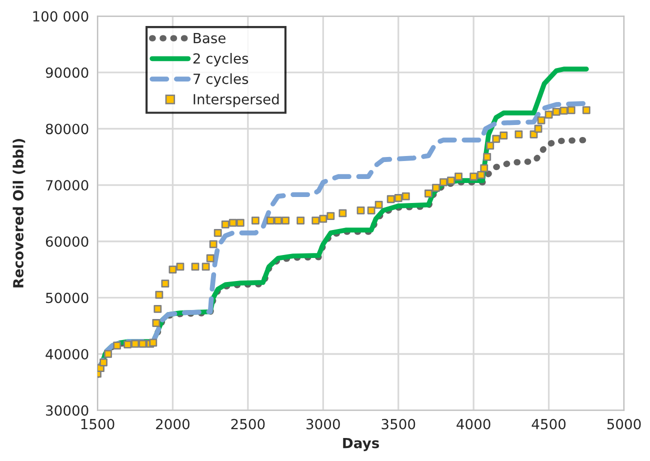 The width and height of the screenshot is (650, 461). I want to click on x-tick-label: 2000, so click(173, 424).